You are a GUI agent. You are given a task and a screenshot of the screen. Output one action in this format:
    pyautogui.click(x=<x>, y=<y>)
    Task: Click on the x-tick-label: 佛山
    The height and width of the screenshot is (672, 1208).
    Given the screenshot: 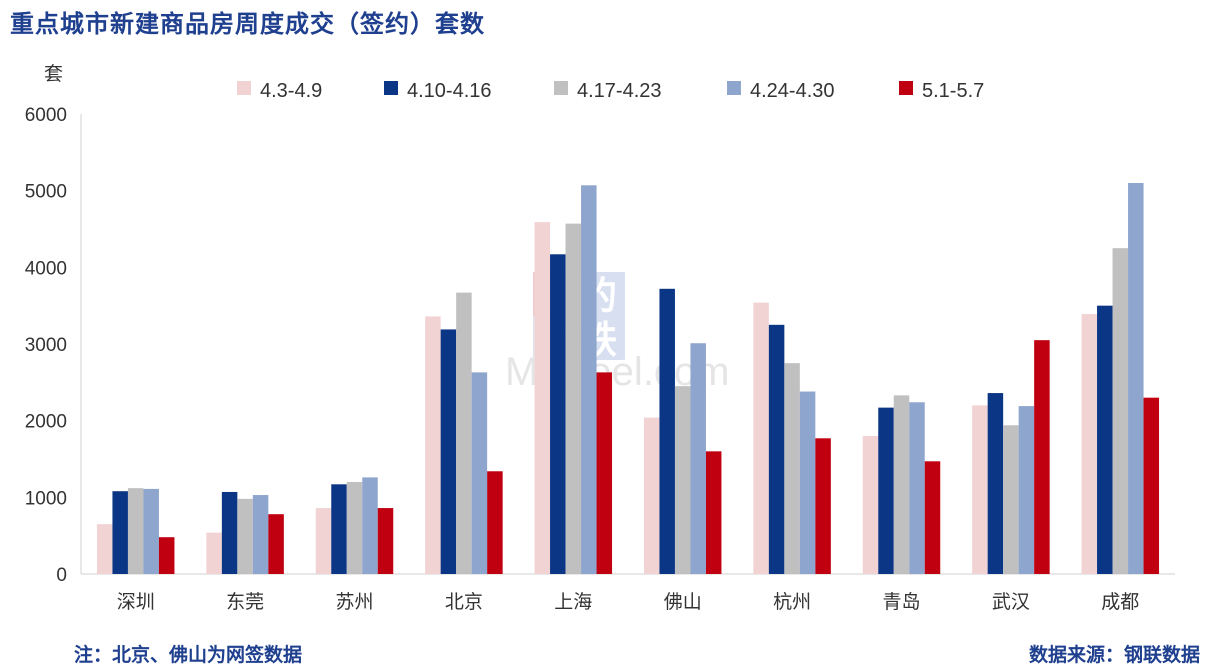 What is the action you would take?
    pyautogui.click(x=683, y=602)
    